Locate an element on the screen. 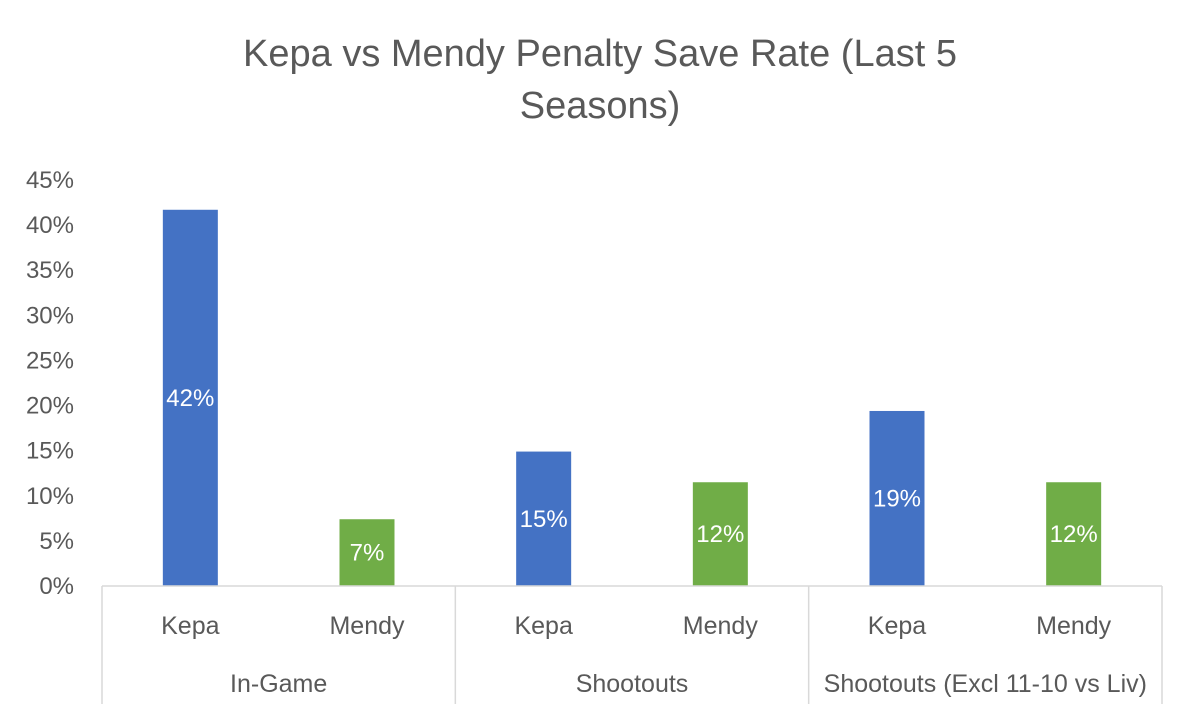 This screenshot has height=720, width=1200. chart-title-line-1: Kepa vs Mendy Penalty Save Rate (Last 5 is located at coordinates (600, 54).